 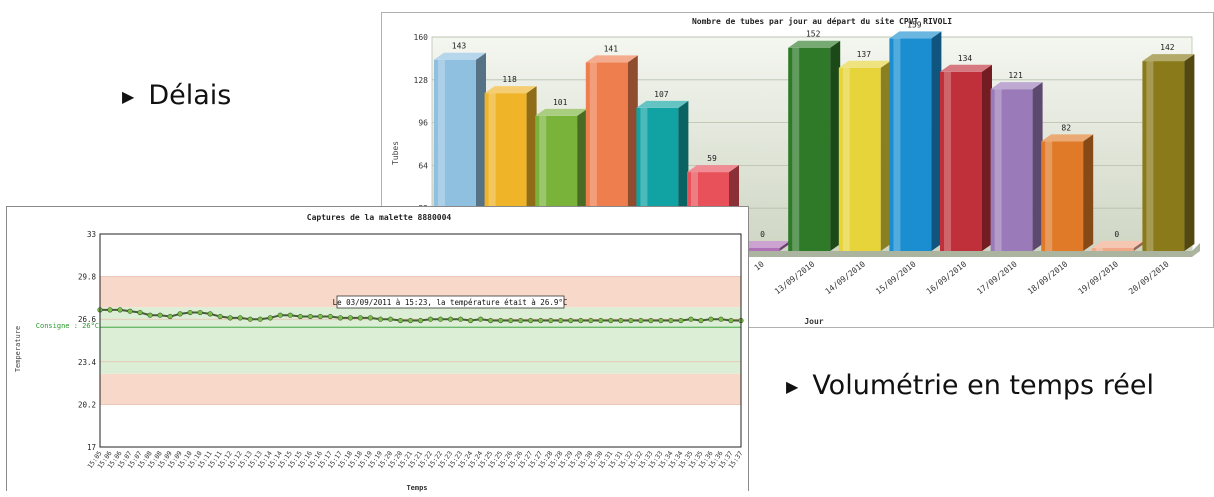 What do you see at coordinates (67, 326) in the screenshot?
I see `consigne-label: Consigne : 26°C` at bounding box center [67, 326].